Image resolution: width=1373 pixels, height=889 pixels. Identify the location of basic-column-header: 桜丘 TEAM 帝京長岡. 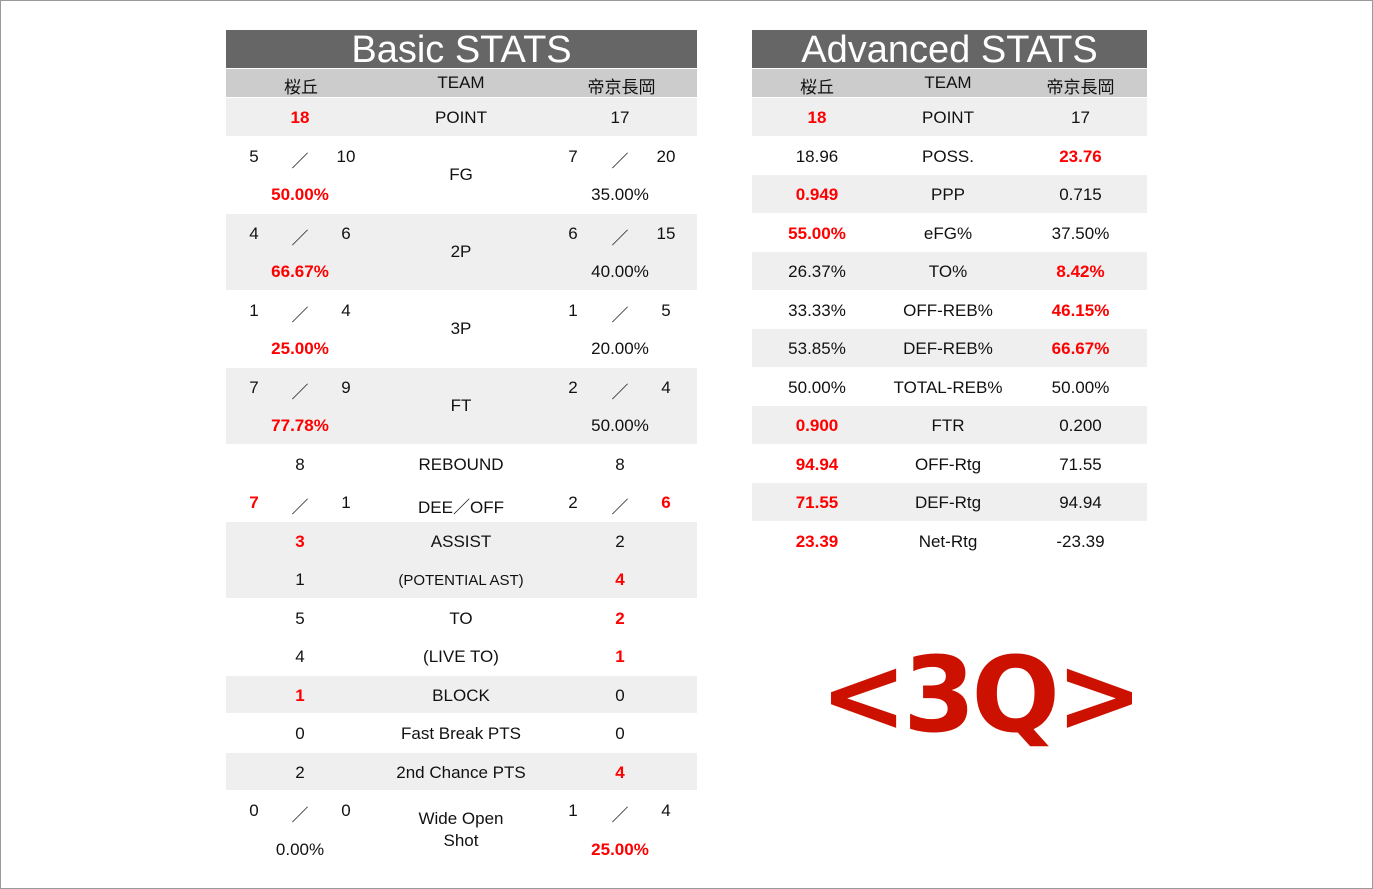
(461, 83).